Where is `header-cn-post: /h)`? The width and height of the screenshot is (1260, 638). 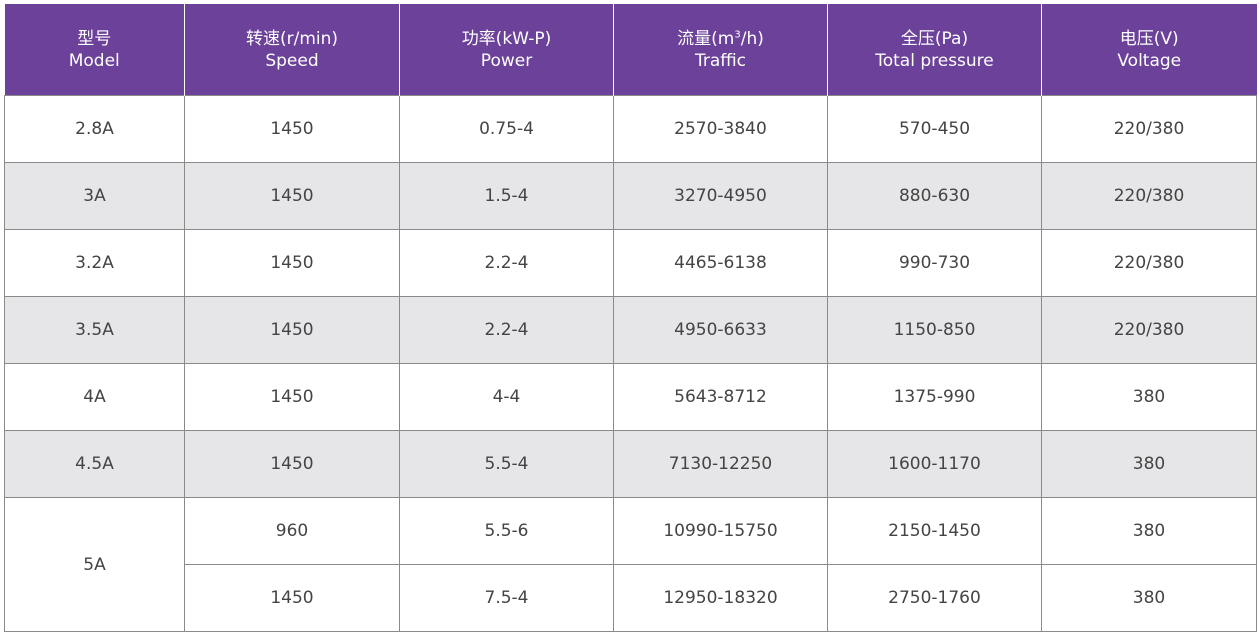 header-cn-post: /h) is located at coordinates (752, 38).